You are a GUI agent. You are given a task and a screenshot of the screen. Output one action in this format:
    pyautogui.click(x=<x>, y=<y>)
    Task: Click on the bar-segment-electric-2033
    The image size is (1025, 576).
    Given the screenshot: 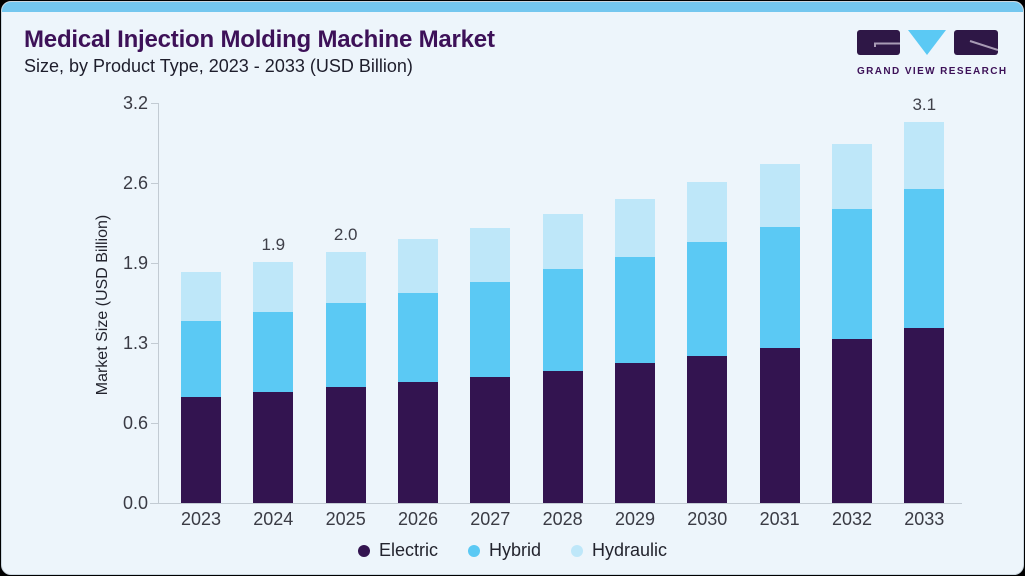 What is the action you would take?
    pyautogui.click(x=924, y=415)
    